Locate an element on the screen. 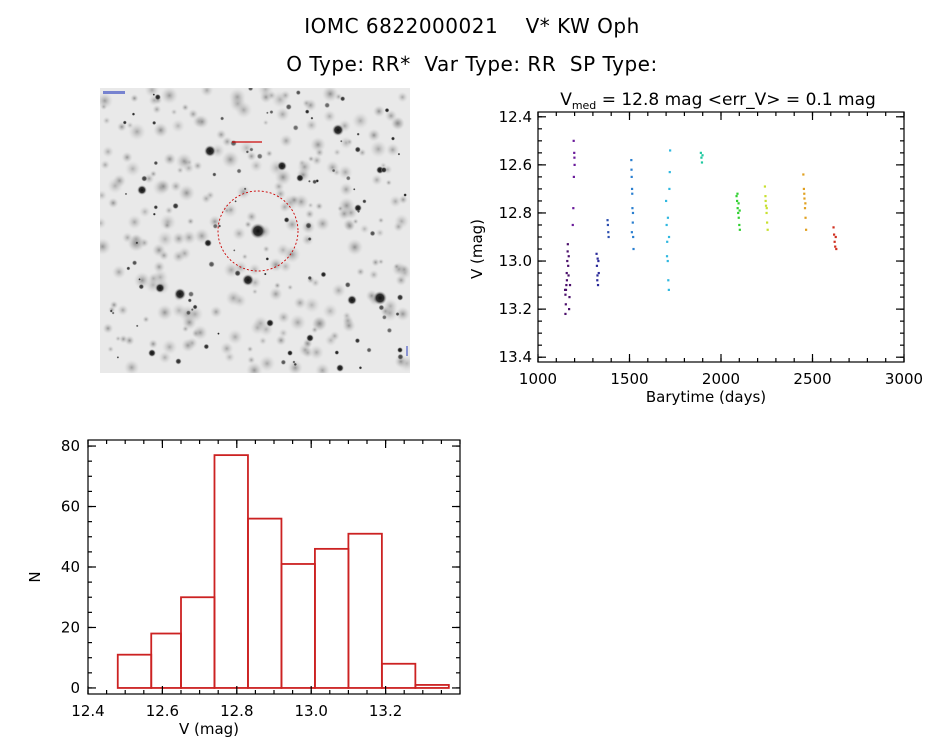  x-tick-label: 12.6 is located at coordinates (162, 711).